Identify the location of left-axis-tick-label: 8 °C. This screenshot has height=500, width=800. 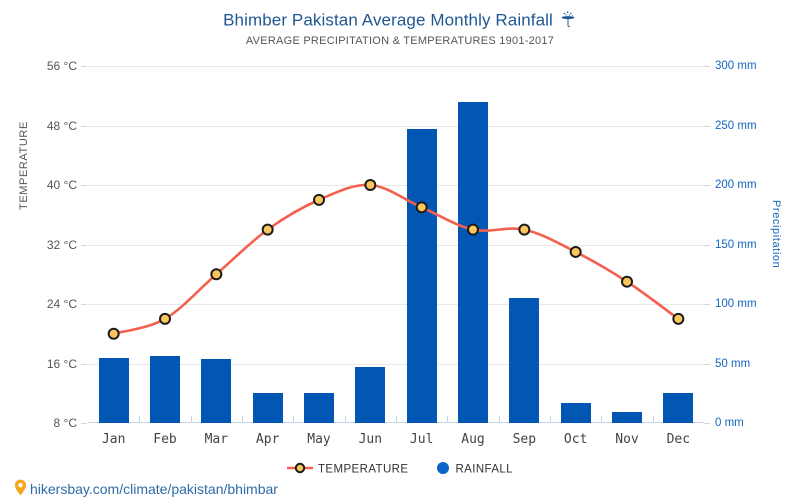
(65, 423).